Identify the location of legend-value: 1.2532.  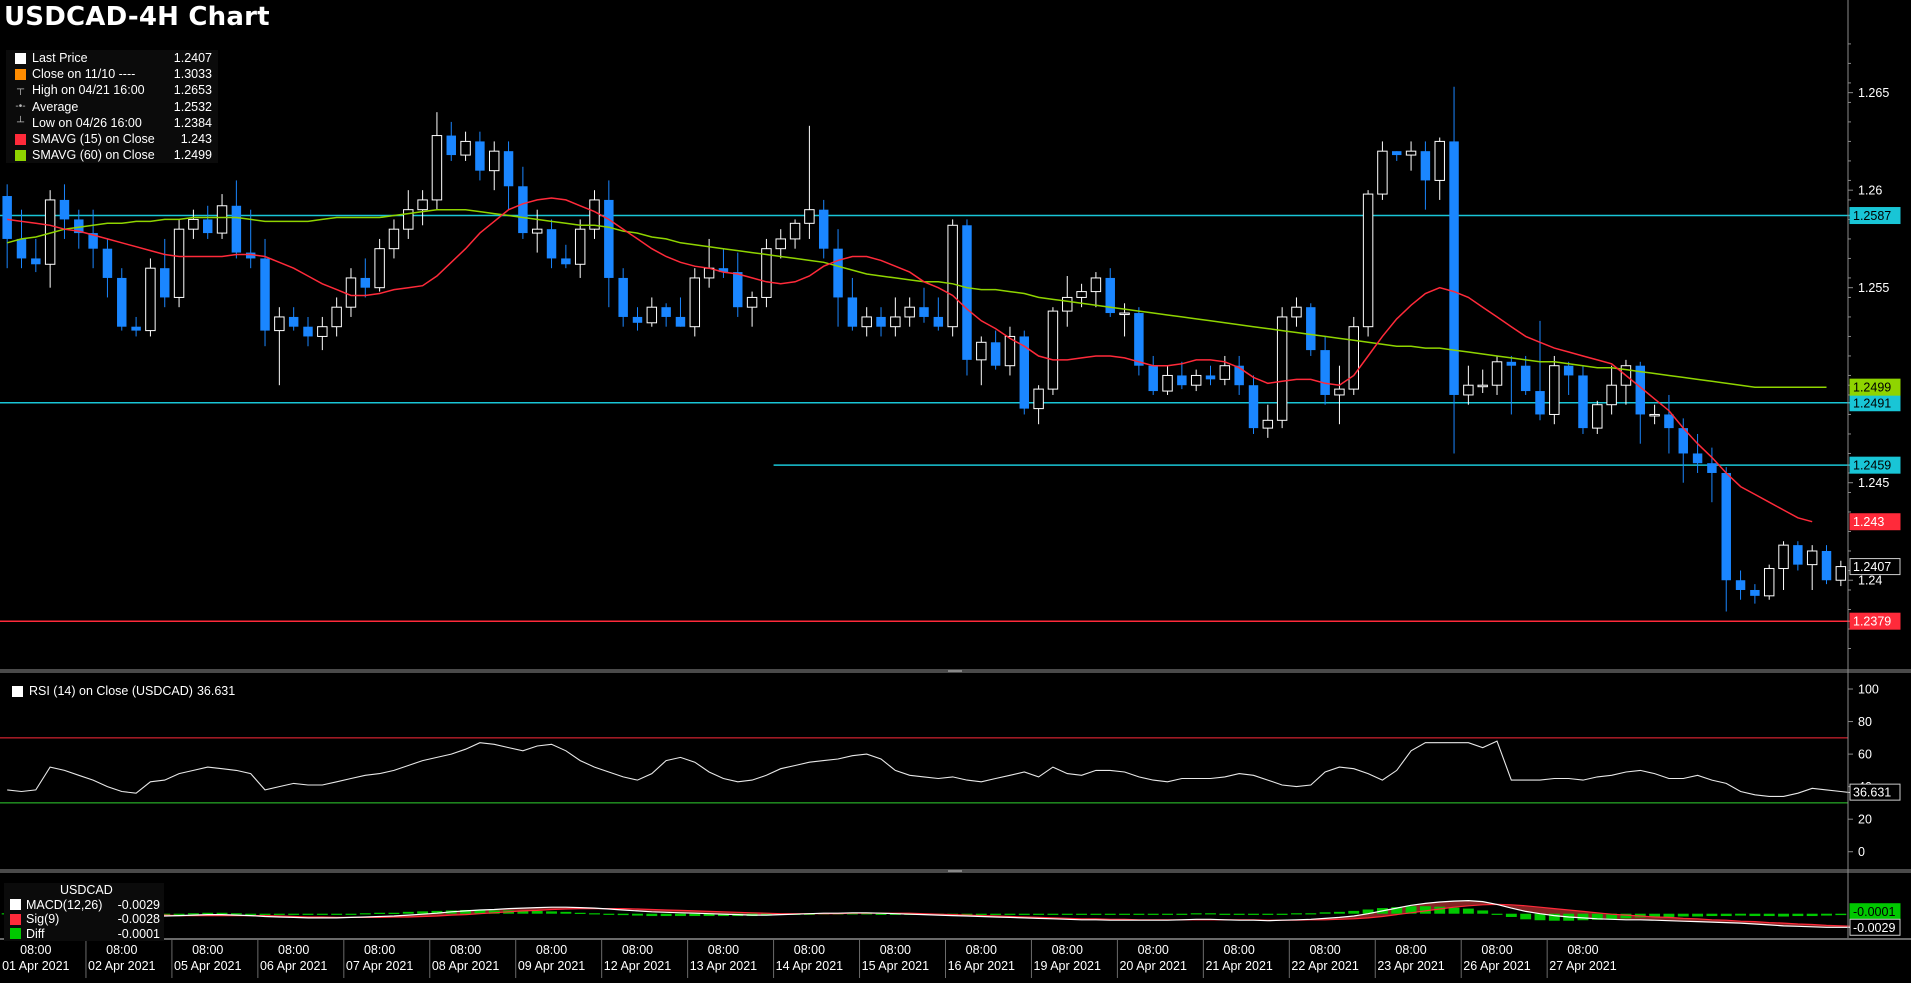
(192, 106).